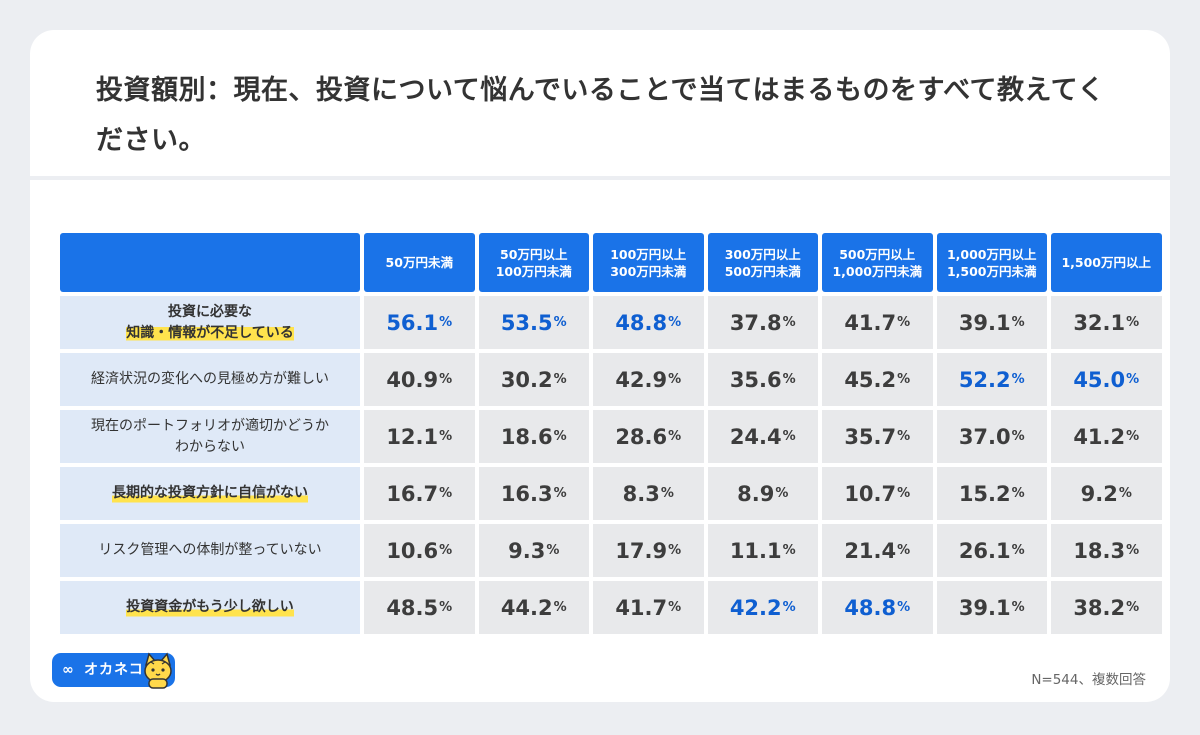 The image size is (1200, 735). I want to click on value-cell: 10.6%, so click(419, 550).